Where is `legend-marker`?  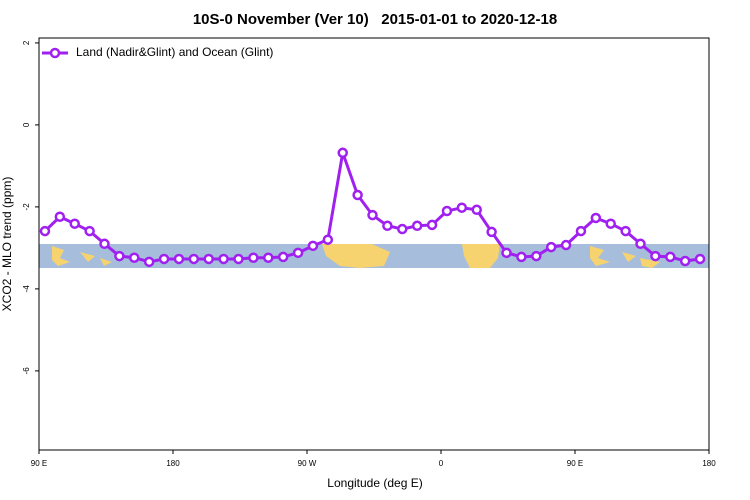
legend-marker is located at coordinates (55, 53).